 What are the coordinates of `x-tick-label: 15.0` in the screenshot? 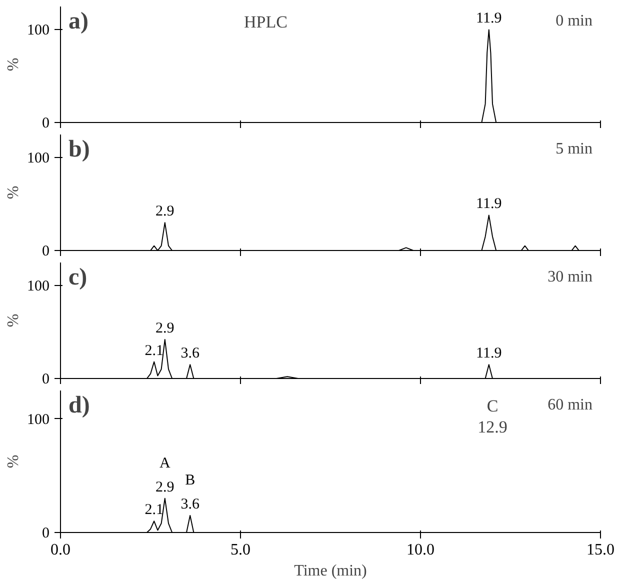 It's located at (600, 550).